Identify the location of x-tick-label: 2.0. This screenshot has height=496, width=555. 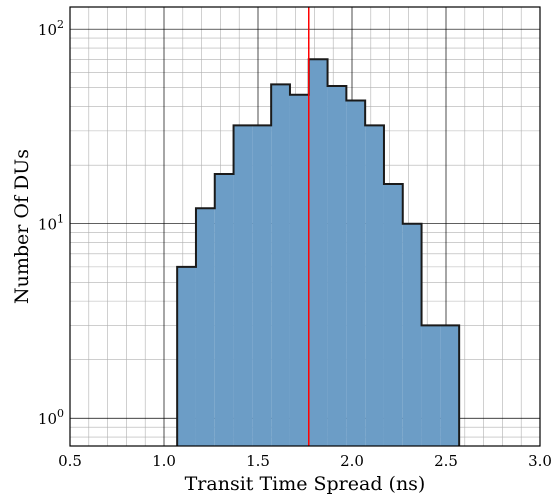
(352, 461).